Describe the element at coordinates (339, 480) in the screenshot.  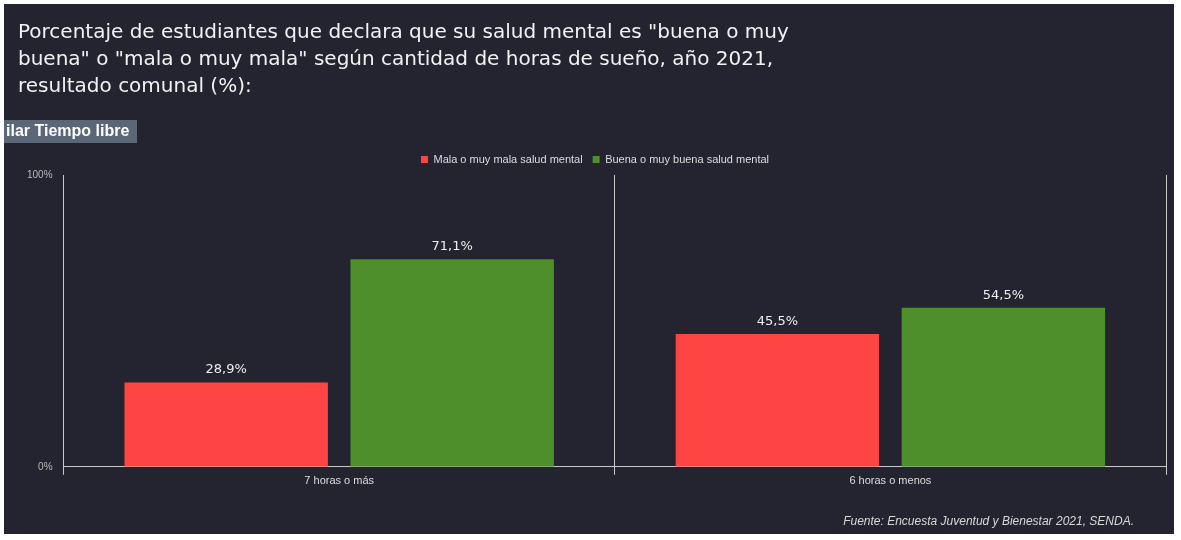
I see `x-tick-label: 7 horas o más` at that location.